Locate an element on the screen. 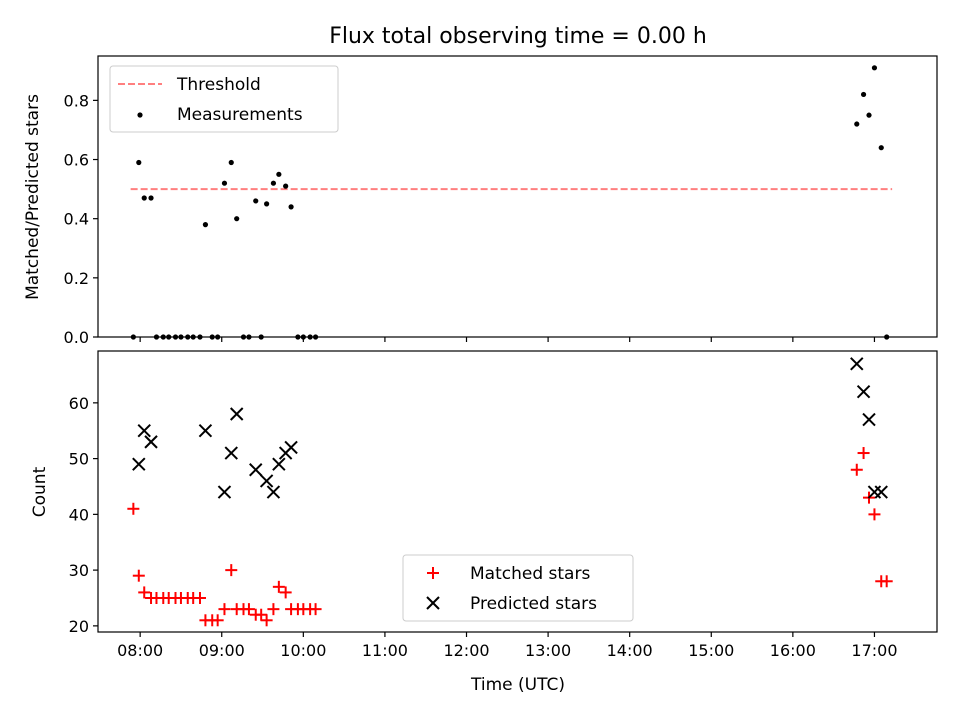 This screenshot has width=960, height=720. x-tick-label: 16:00 is located at coordinates (793, 650).